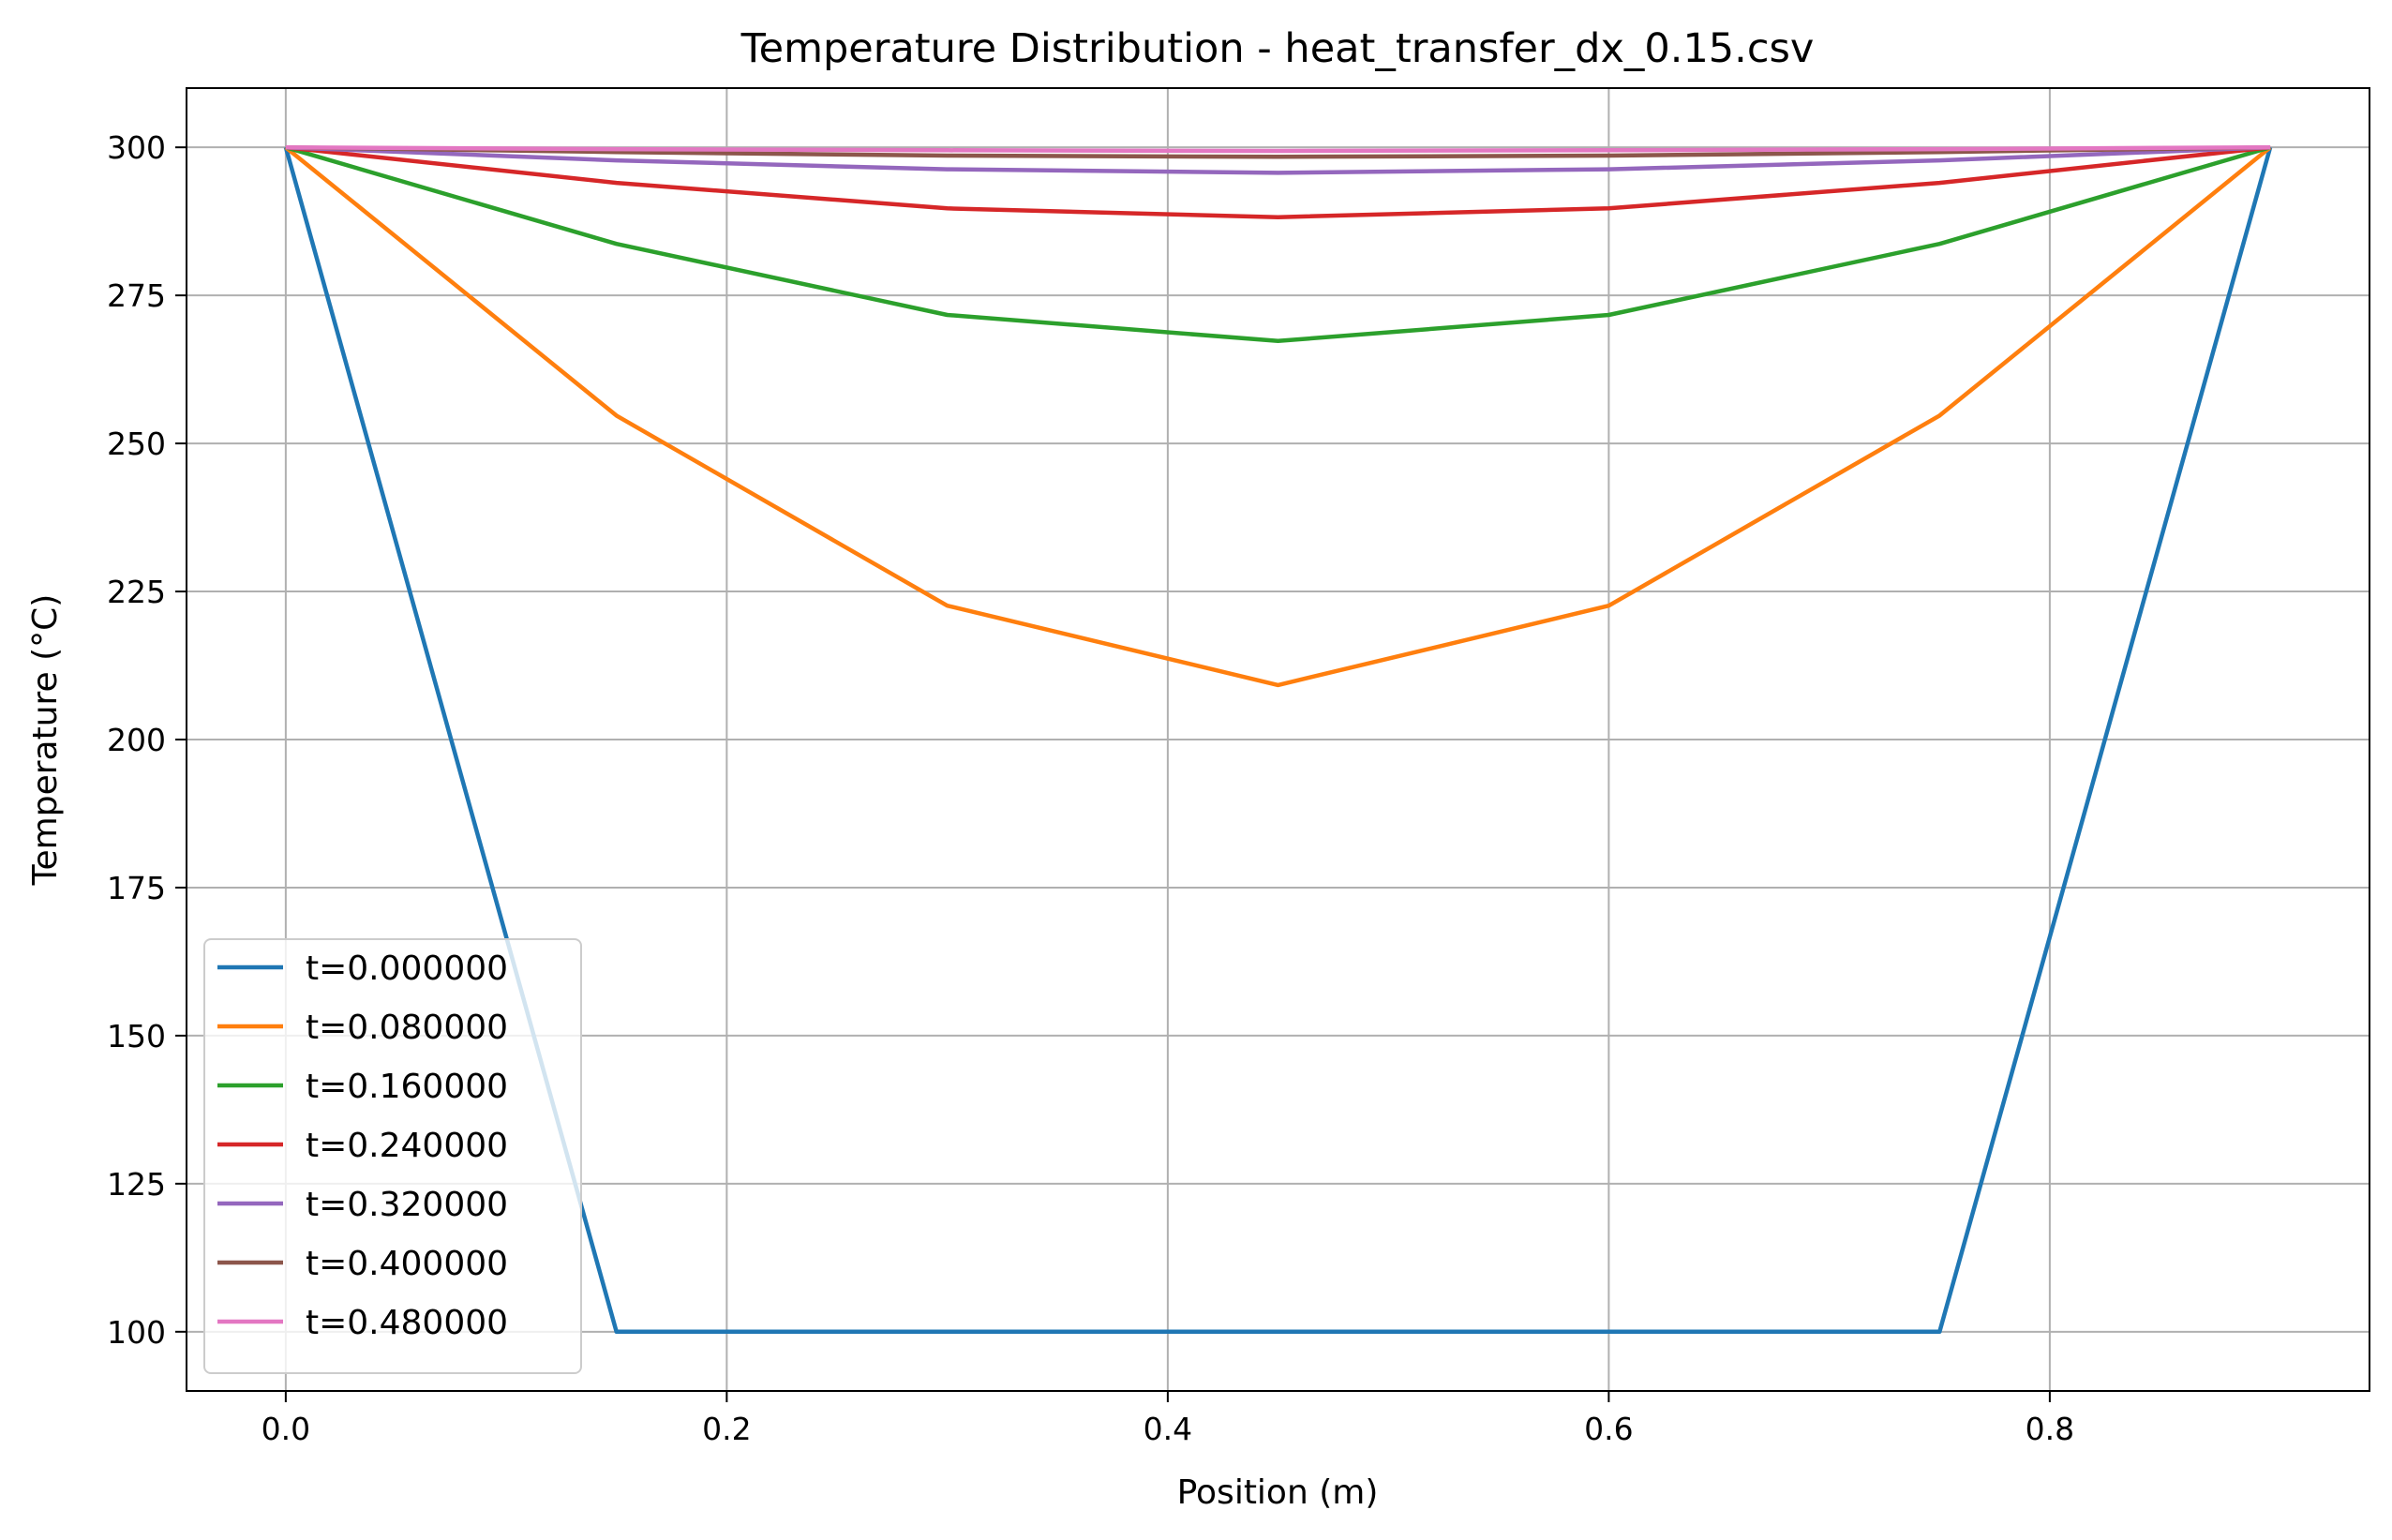 Image resolution: width=2392 pixels, height=1540 pixels. Describe the element at coordinates (136, 888) in the screenshot. I see `y-tick-label: 175` at that location.